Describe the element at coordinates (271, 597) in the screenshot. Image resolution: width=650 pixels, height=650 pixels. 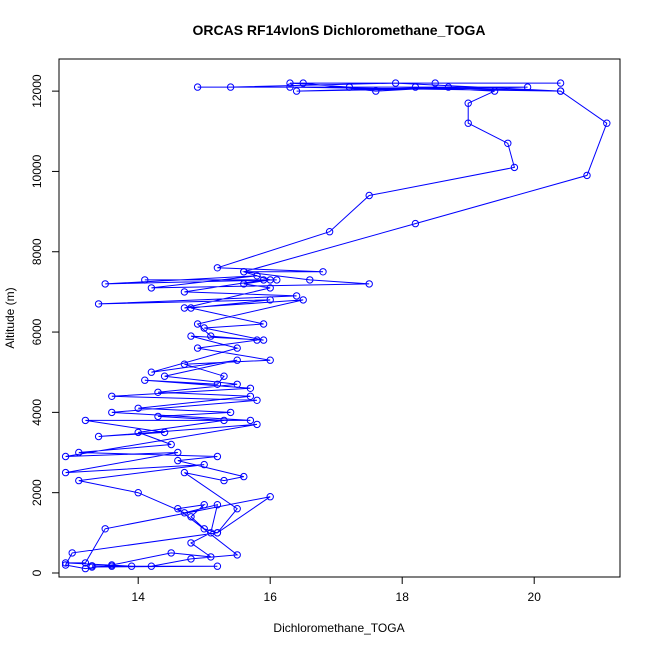
I see `x-tick-label: 16` at that location.